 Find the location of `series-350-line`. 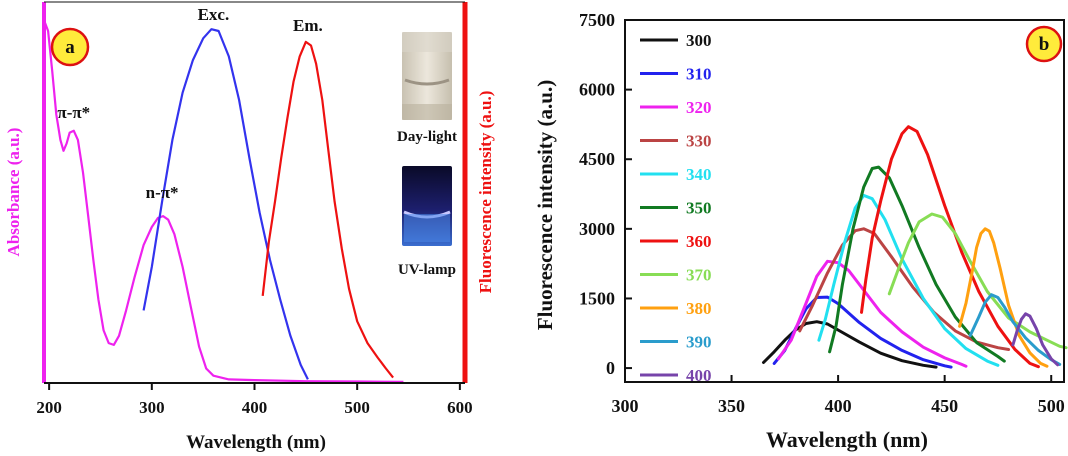

series-350-line is located at coordinates (917, 264).